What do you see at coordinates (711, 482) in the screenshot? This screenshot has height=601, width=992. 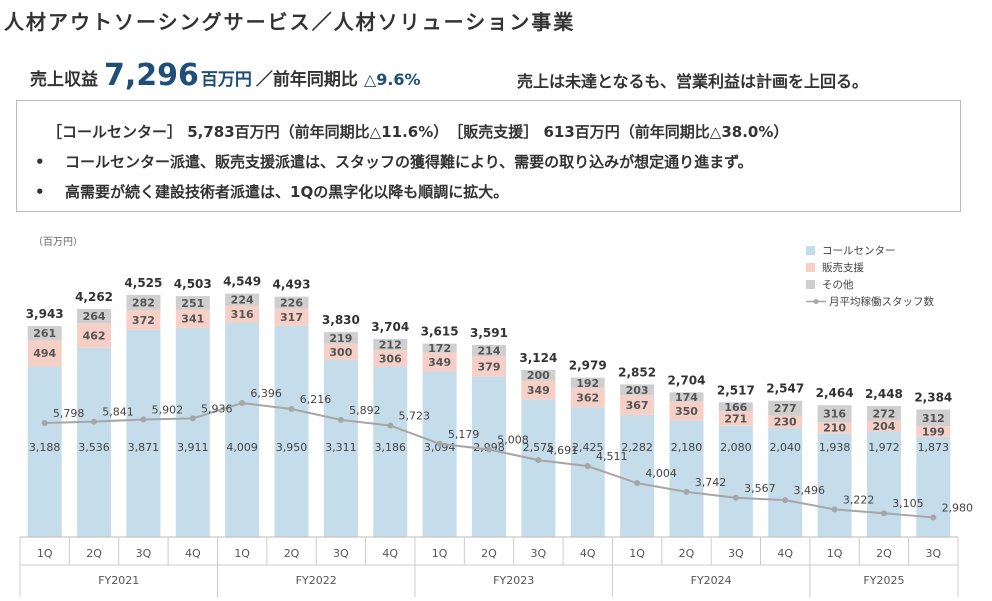 I see `staff-label: 3,742` at bounding box center [711, 482].